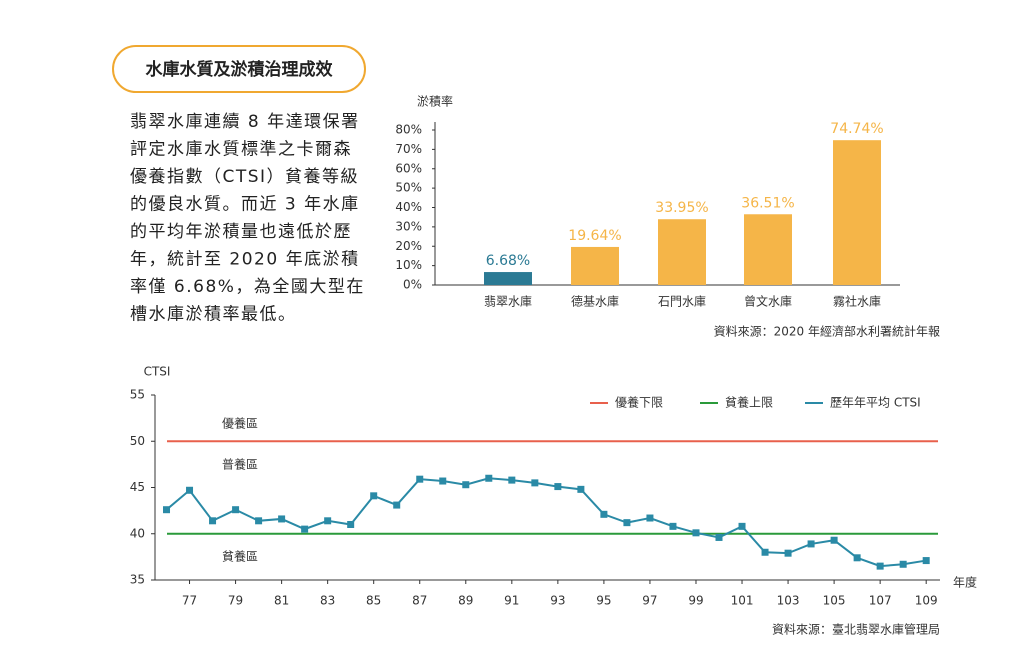 This screenshot has width=1024, height=646. I want to click on x-tick-label: 95, so click(603, 601).